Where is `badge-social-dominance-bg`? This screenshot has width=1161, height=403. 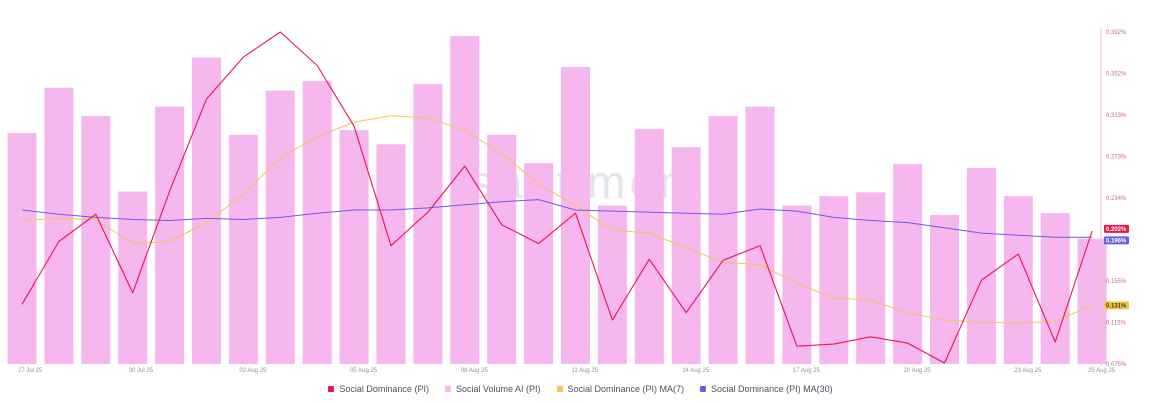 badge-social-dominance-bg is located at coordinates (1116, 228).